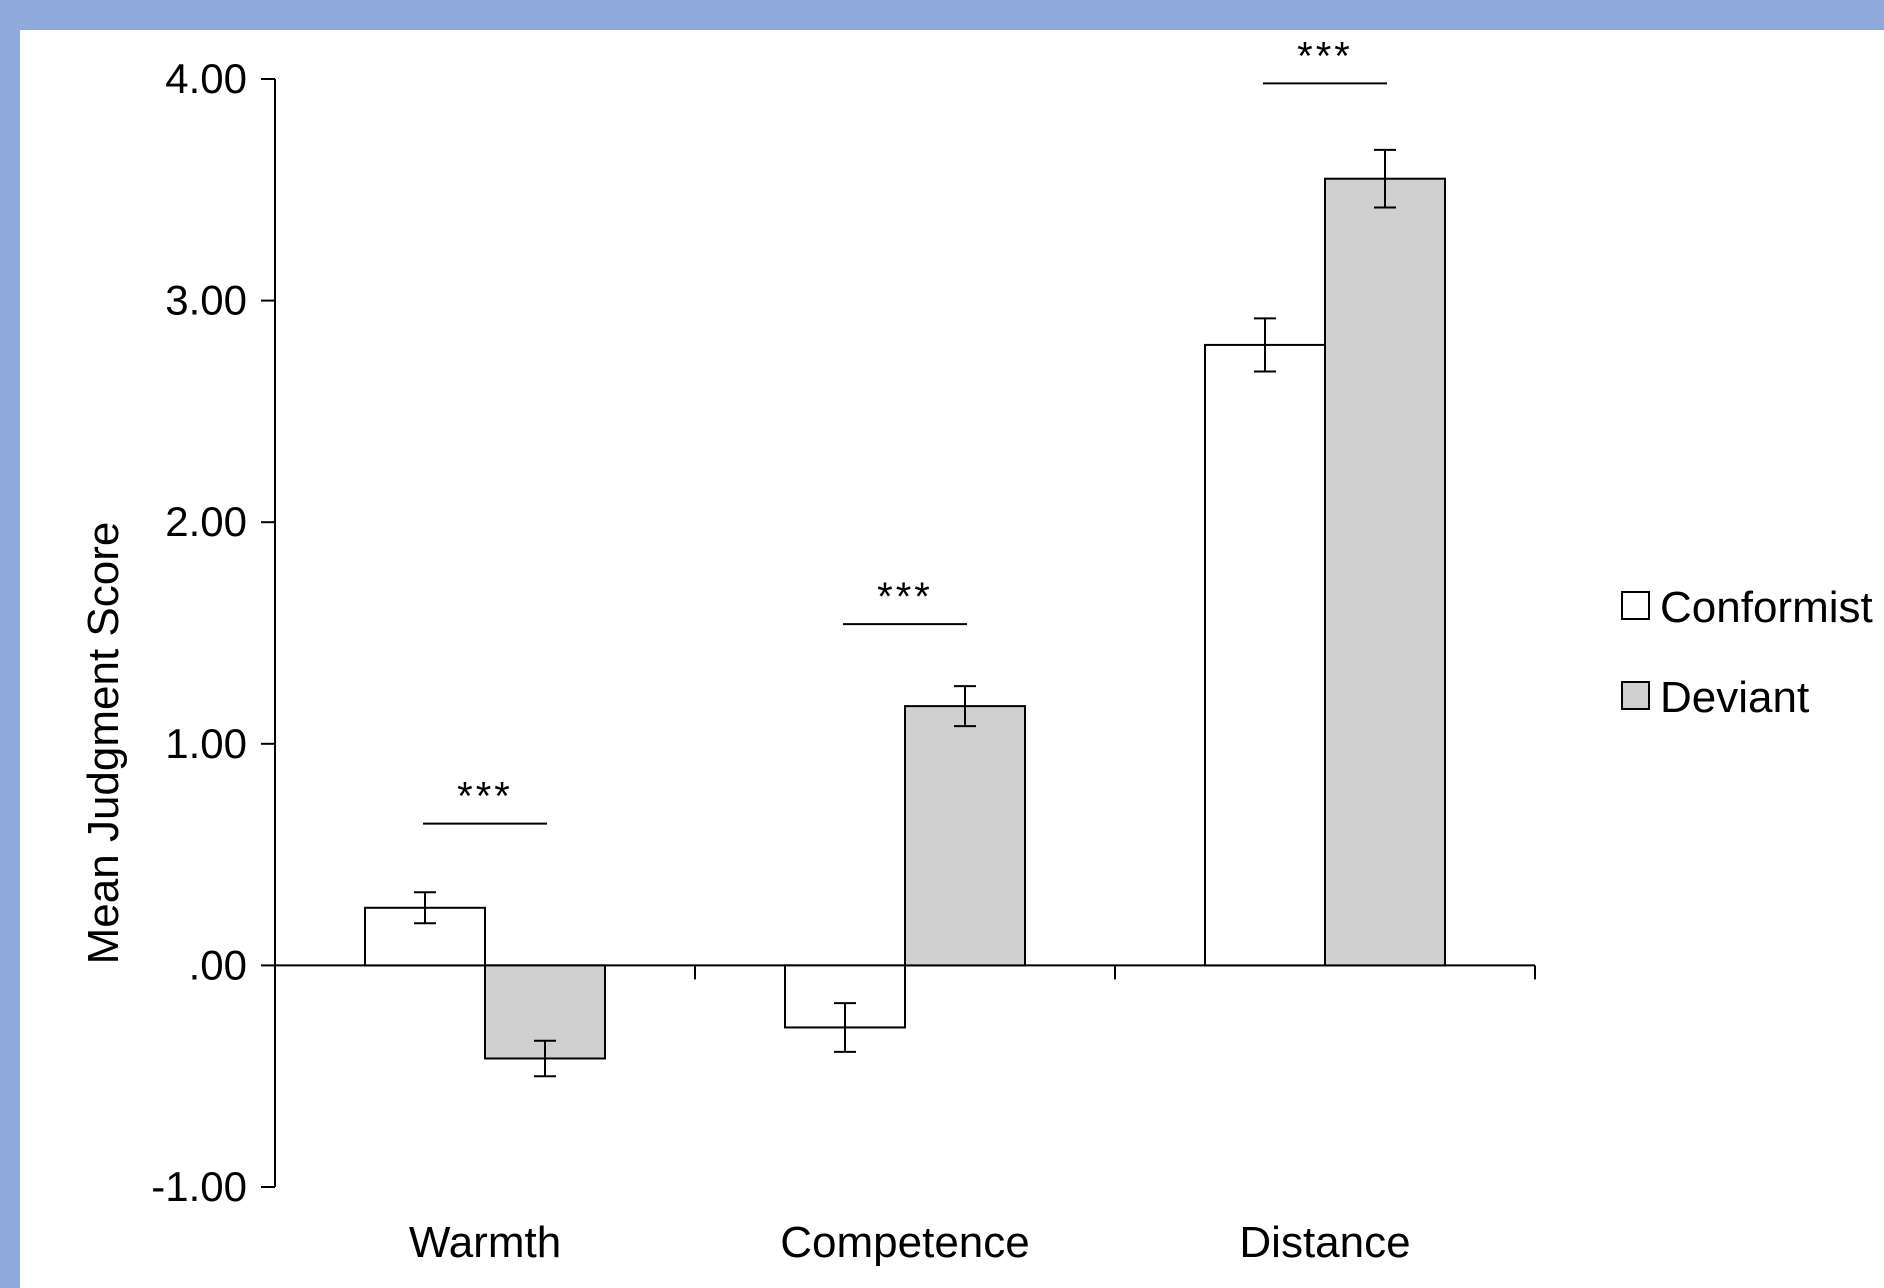 The height and width of the screenshot is (1288, 1884). What do you see at coordinates (904, 1242) in the screenshot?
I see `x-category-label: Competence` at bounding box center [904, 1242].